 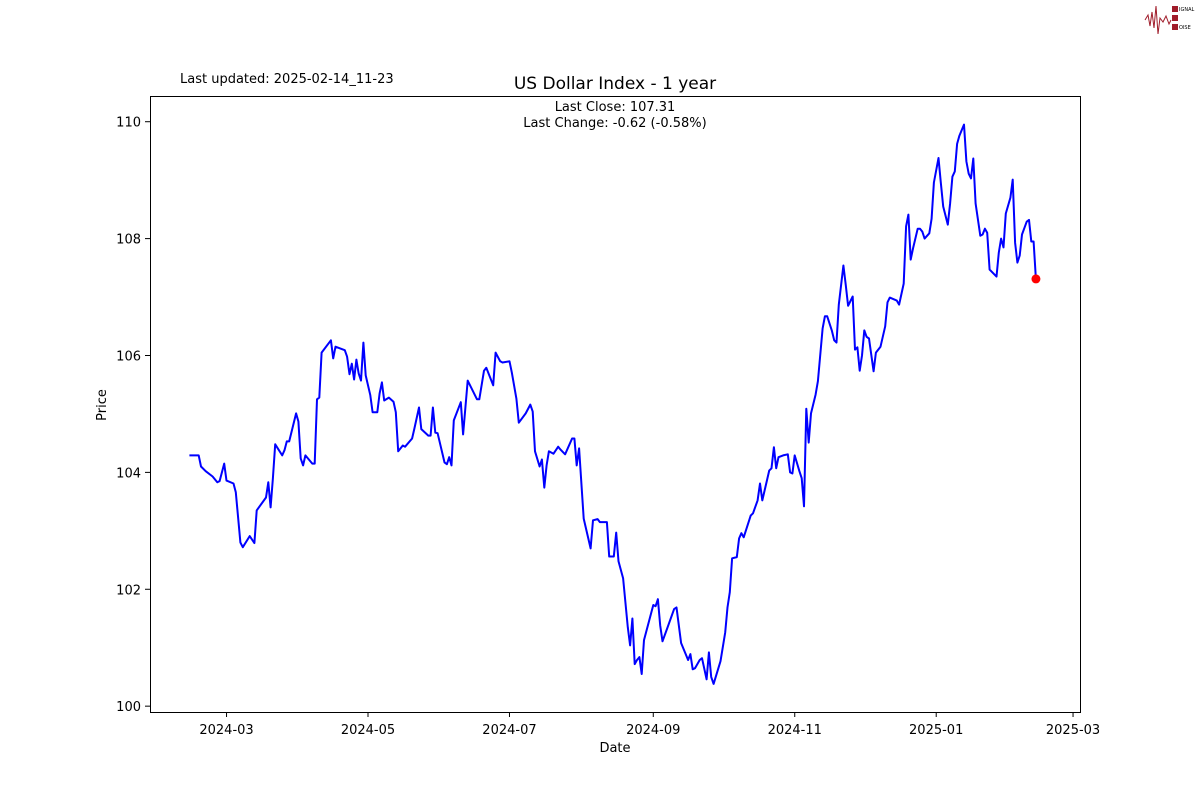 I want to click on y-tick-label: 104, so click(x=128, y=473).